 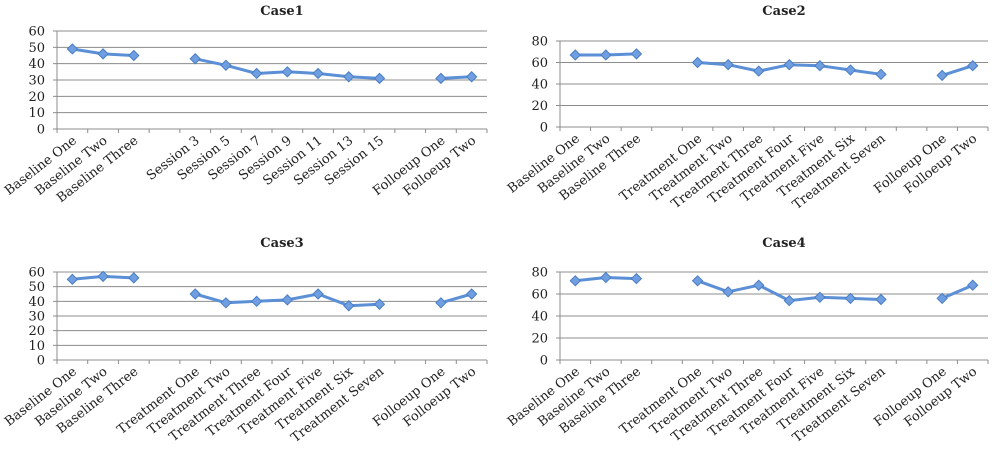 What do you see at coordinates (539, 273) in the screenshot?
I see `case4-ytick-80: 80` at bounding box center [539, 273].